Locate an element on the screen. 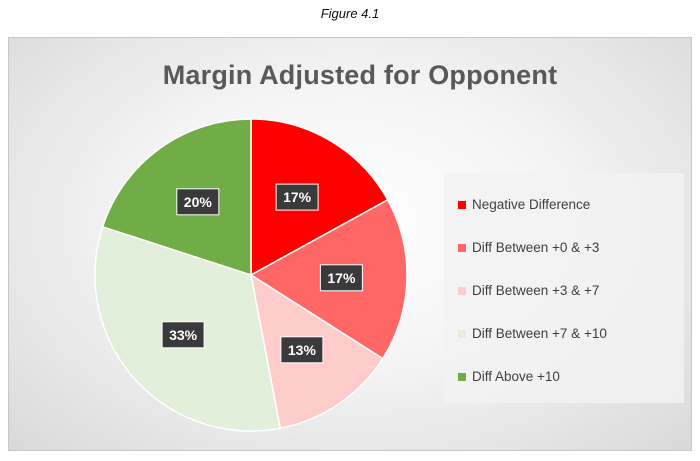 This screenshot has width=700, height=461. pie-slice is located at coordinates (319, 197).